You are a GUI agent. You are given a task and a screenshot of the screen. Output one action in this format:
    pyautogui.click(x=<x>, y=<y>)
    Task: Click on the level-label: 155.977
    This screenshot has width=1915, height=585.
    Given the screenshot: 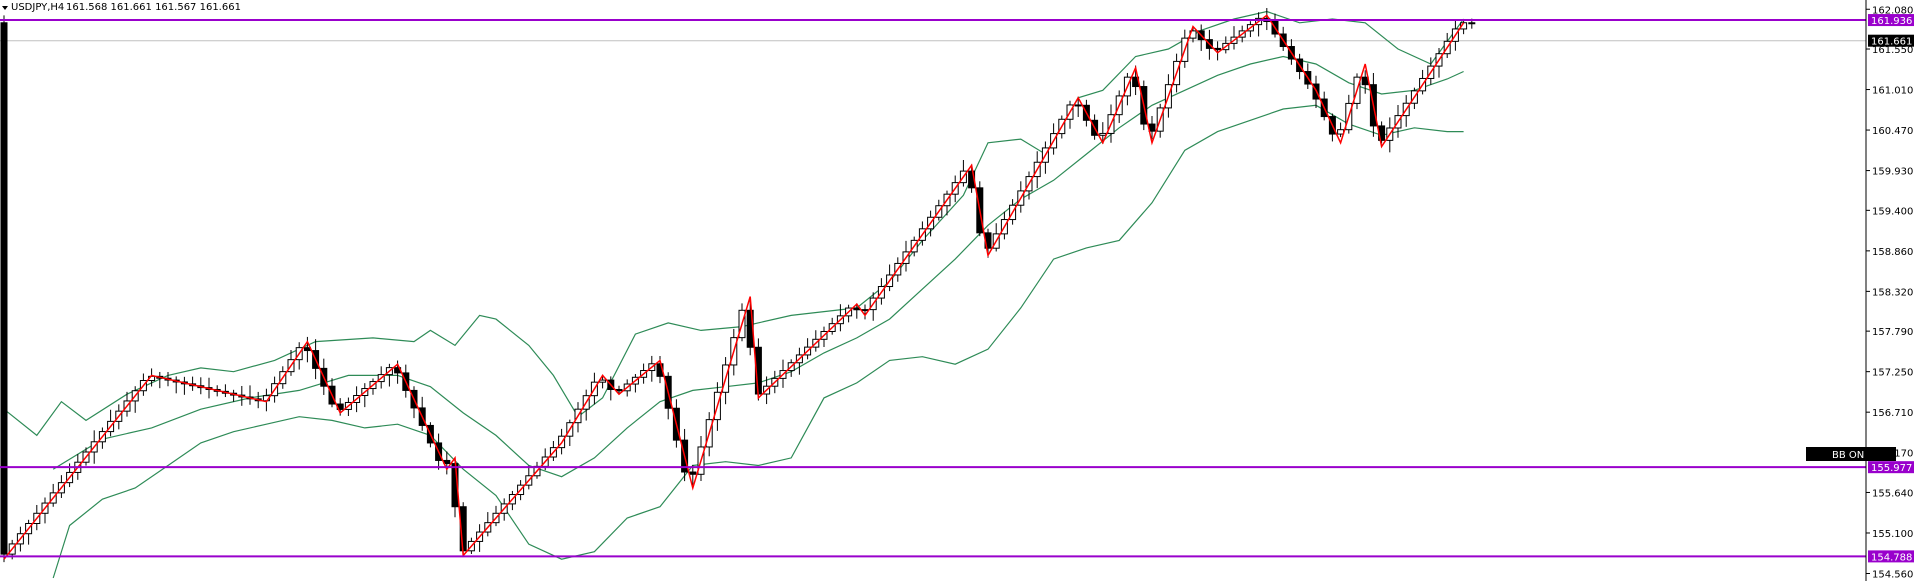 What is the action you would take?
    pyautogui.click(x=1891, y=468)
    